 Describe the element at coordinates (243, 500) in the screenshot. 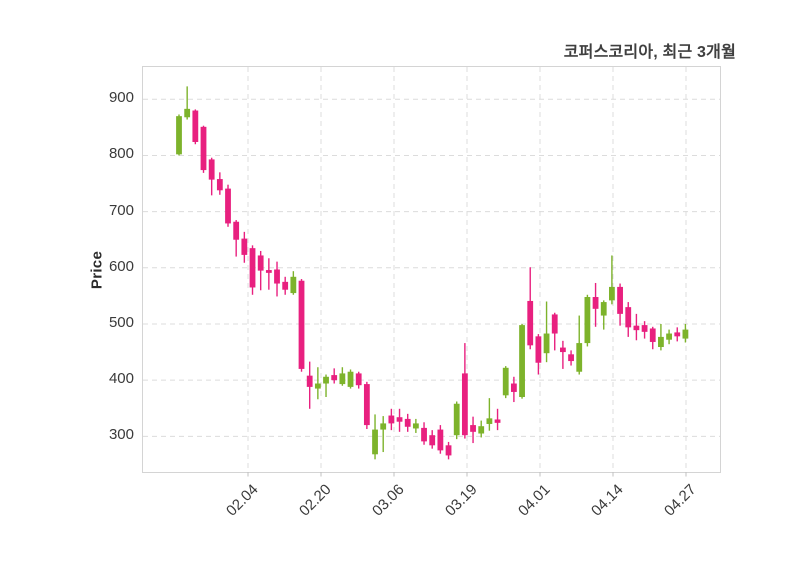

I see `x-tick-label: 02.04` at that location.